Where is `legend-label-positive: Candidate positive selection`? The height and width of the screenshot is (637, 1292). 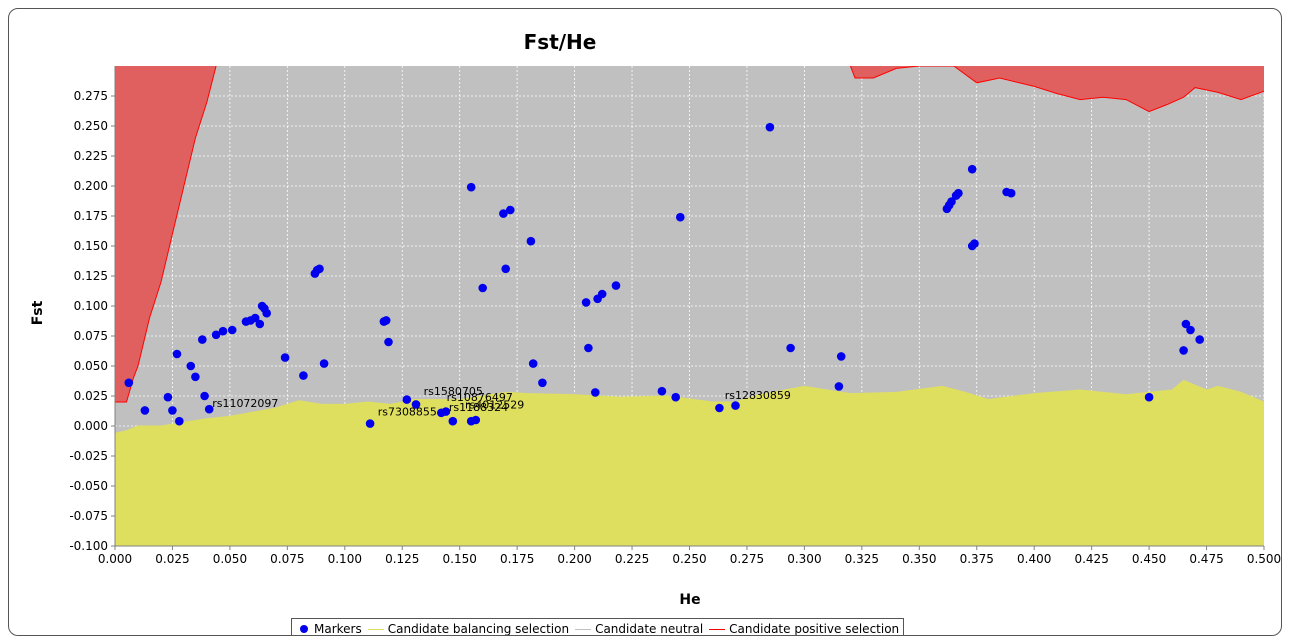
legend-label-positive: Candidate positive selection is located at coordinates (814, 629).